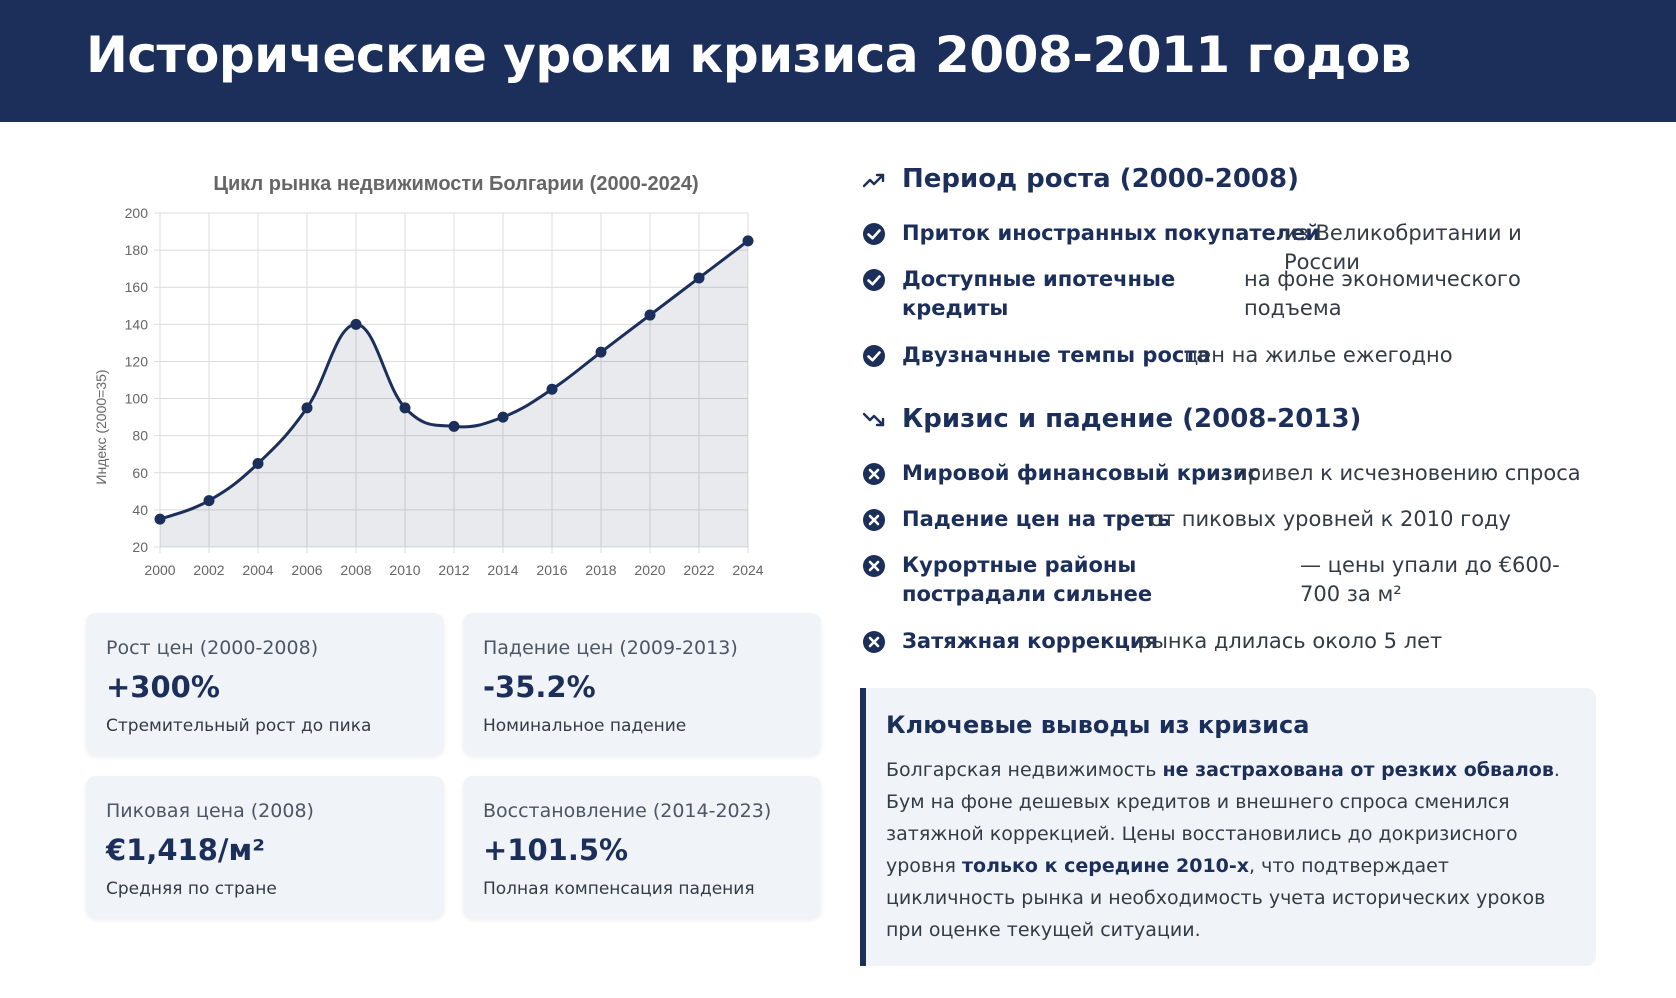 The height and width of the screenshot is (998, 1676). Describe the element at coordinates (873, 419) in the screenshot. I see `trending-down-icon` at that location.